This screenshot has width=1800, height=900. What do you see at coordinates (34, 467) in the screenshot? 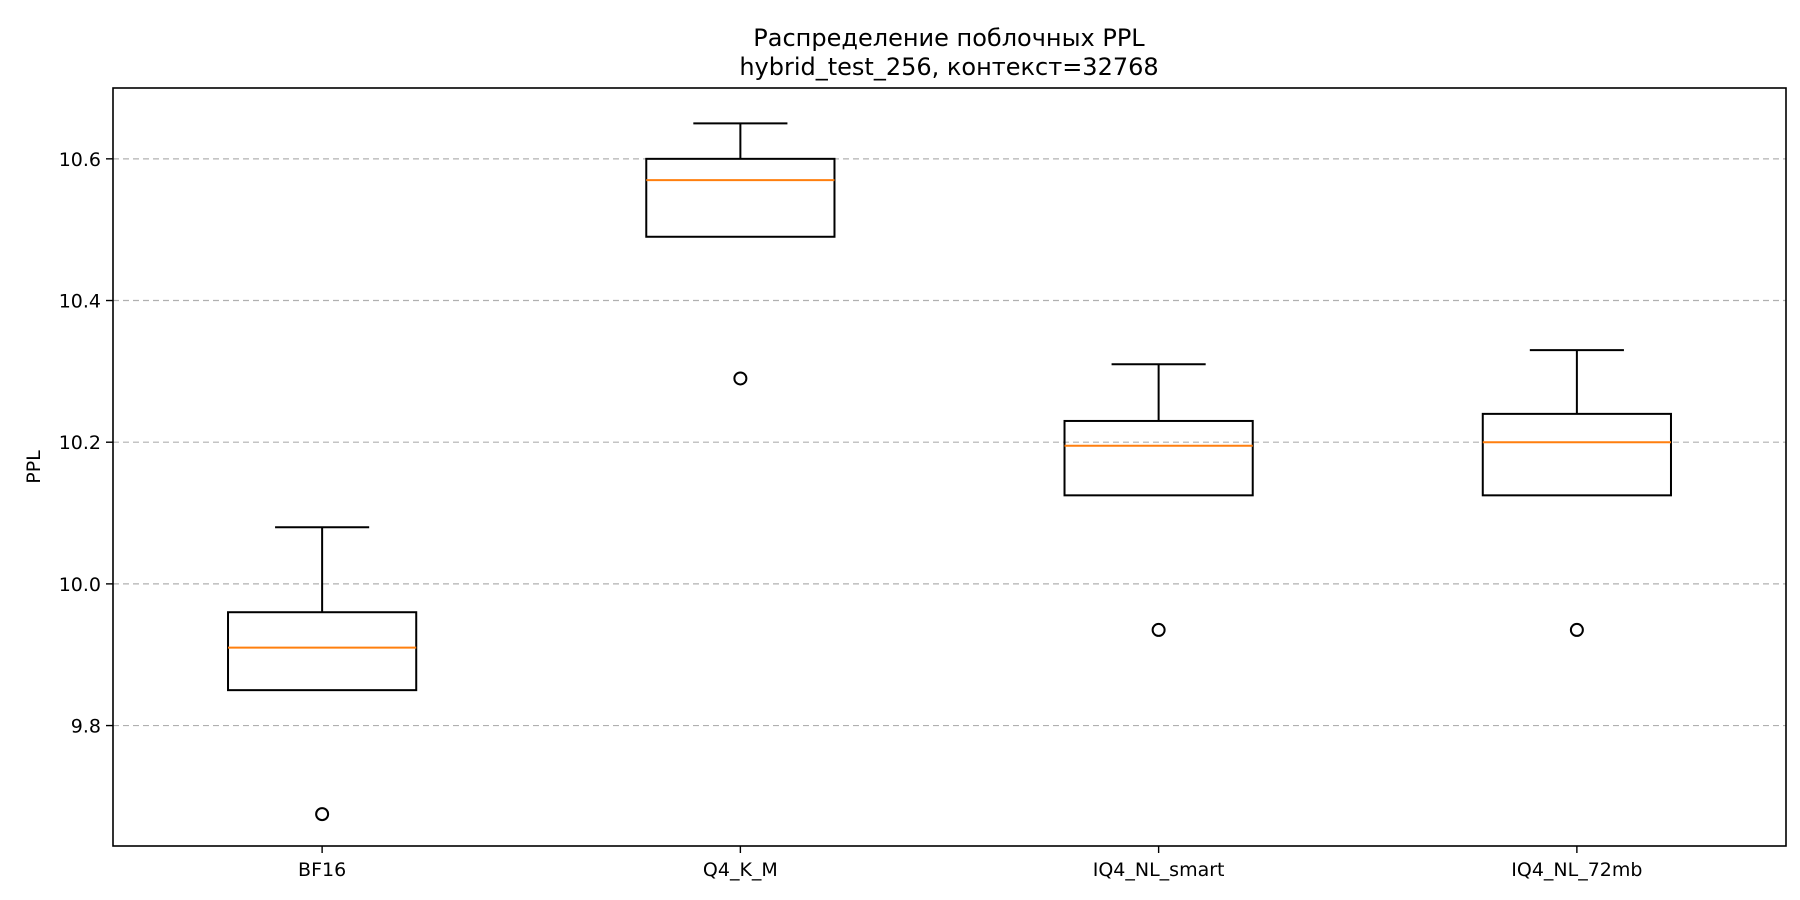
I see `y-axis-label: PPL` at bounding box center [34, 467].